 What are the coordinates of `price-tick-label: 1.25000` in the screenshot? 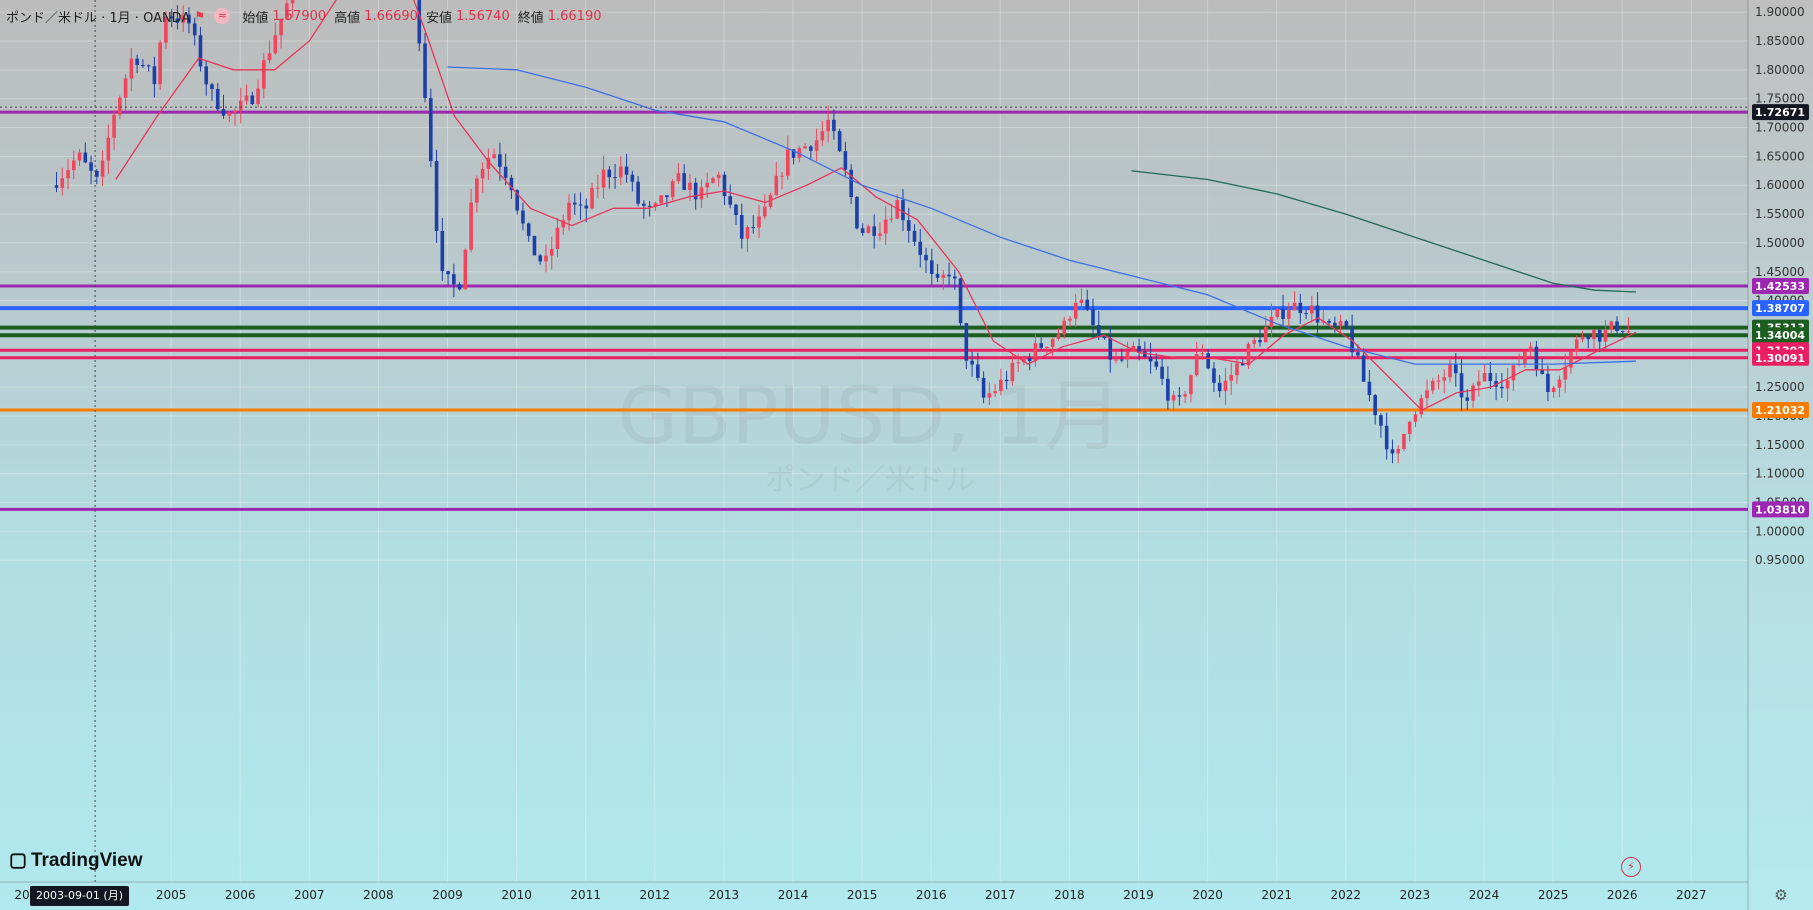 It's located at (1780, 387).